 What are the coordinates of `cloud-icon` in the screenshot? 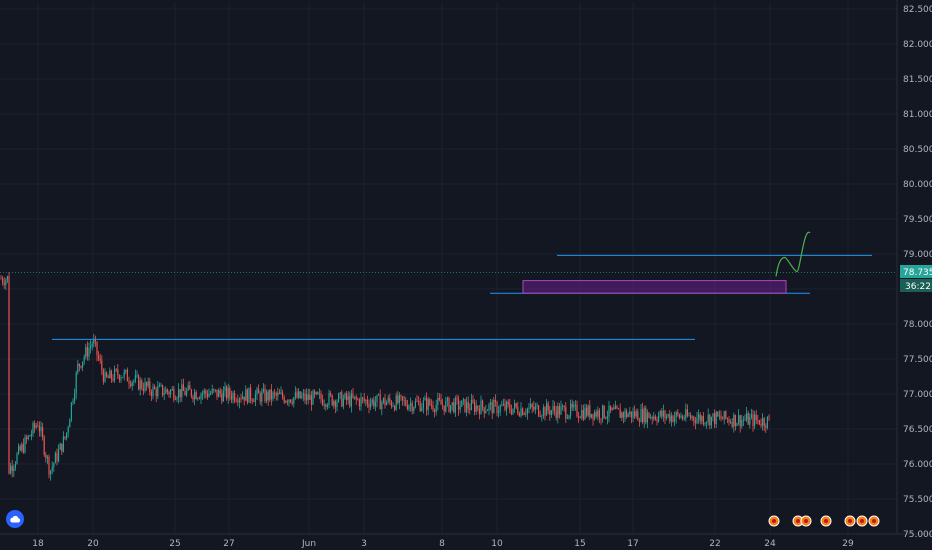 It's located at (15, 519).